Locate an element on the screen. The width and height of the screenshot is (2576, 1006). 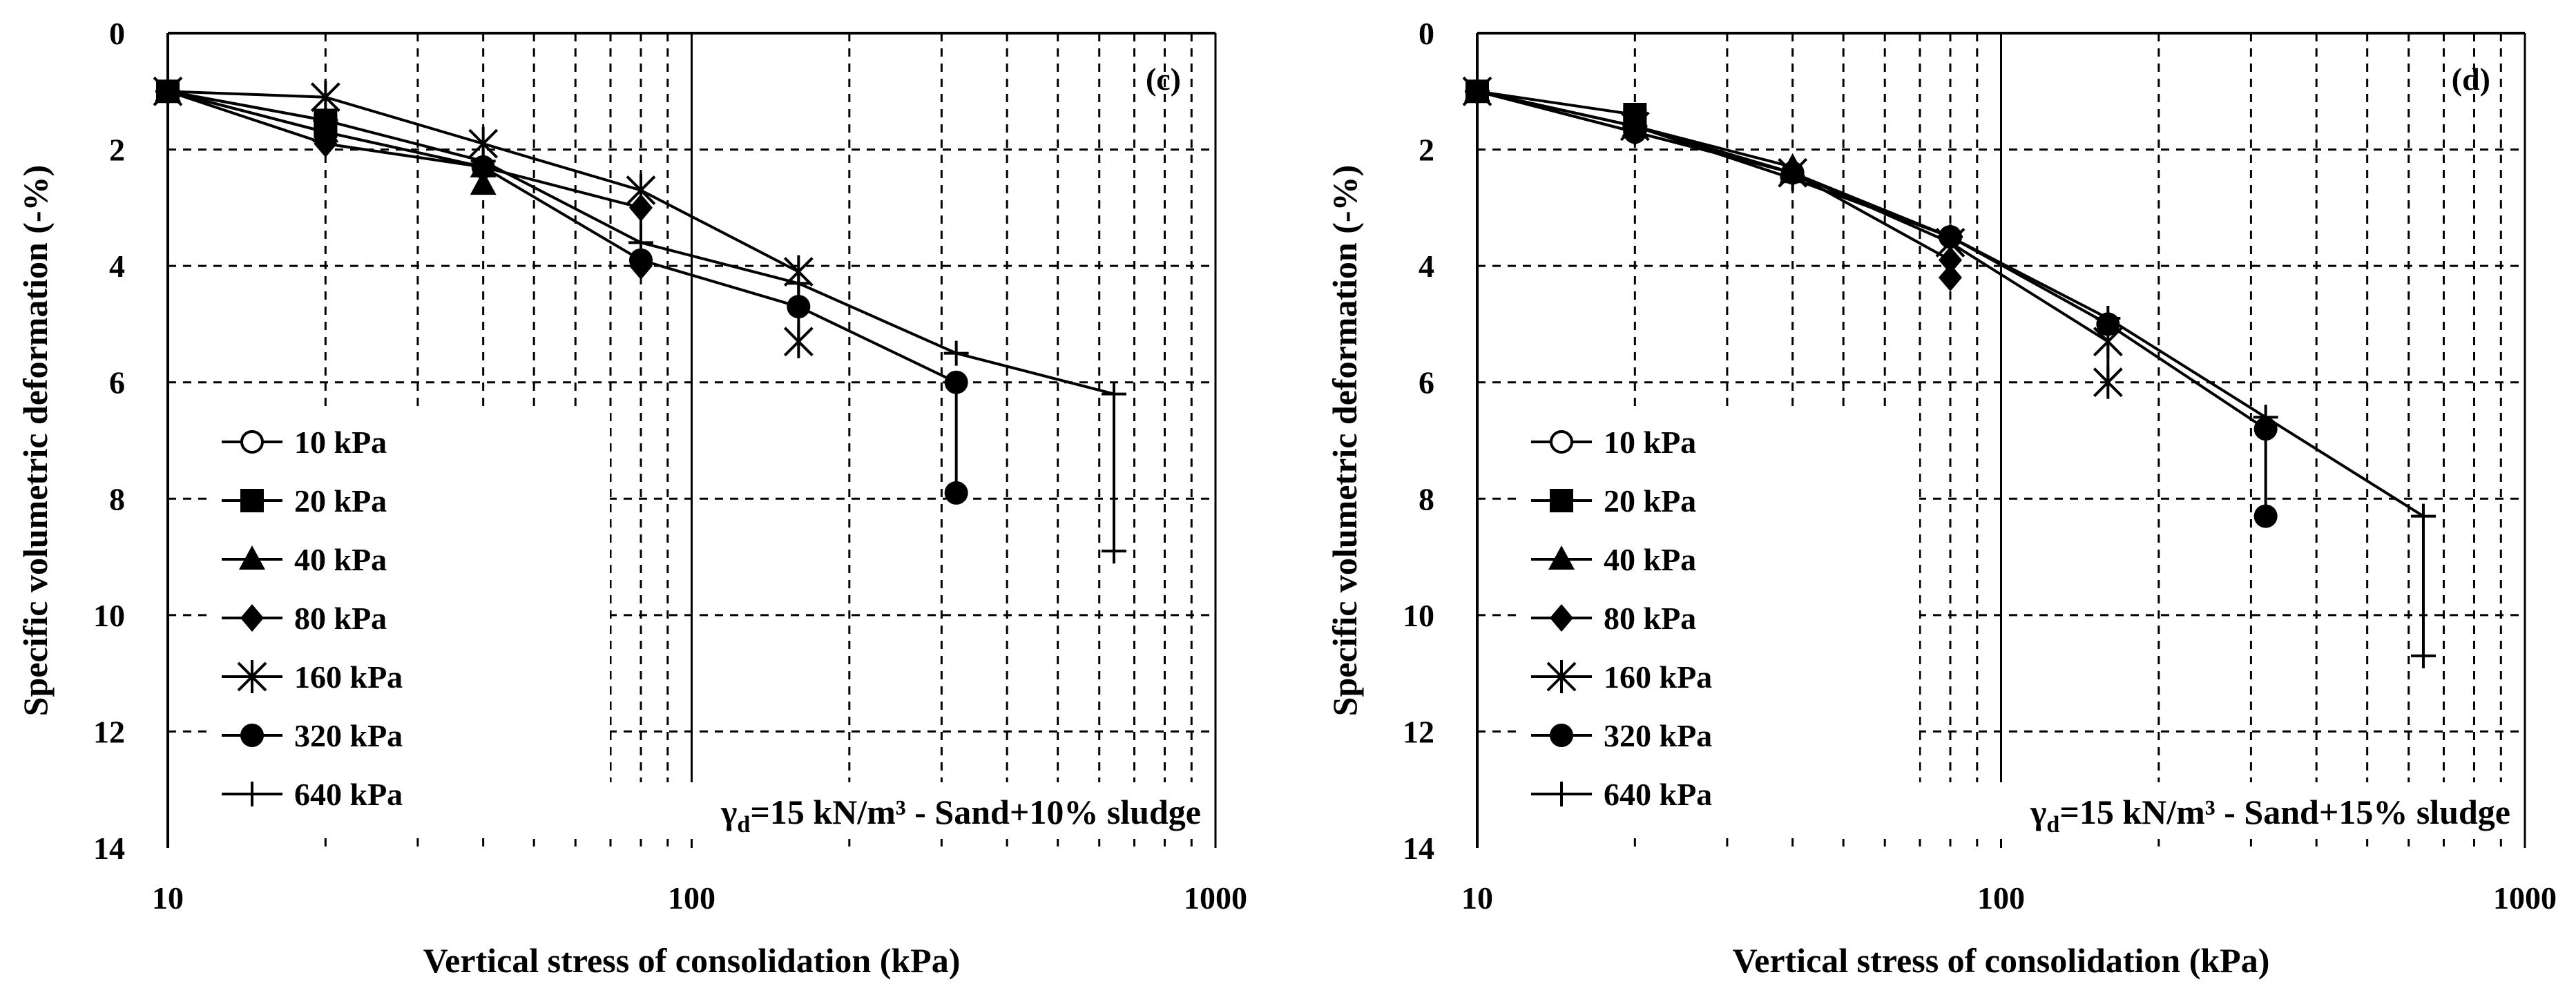
annotation: γd=15 kN/m³ - Sand+15% sludge is located at coordinates (2270, 815).